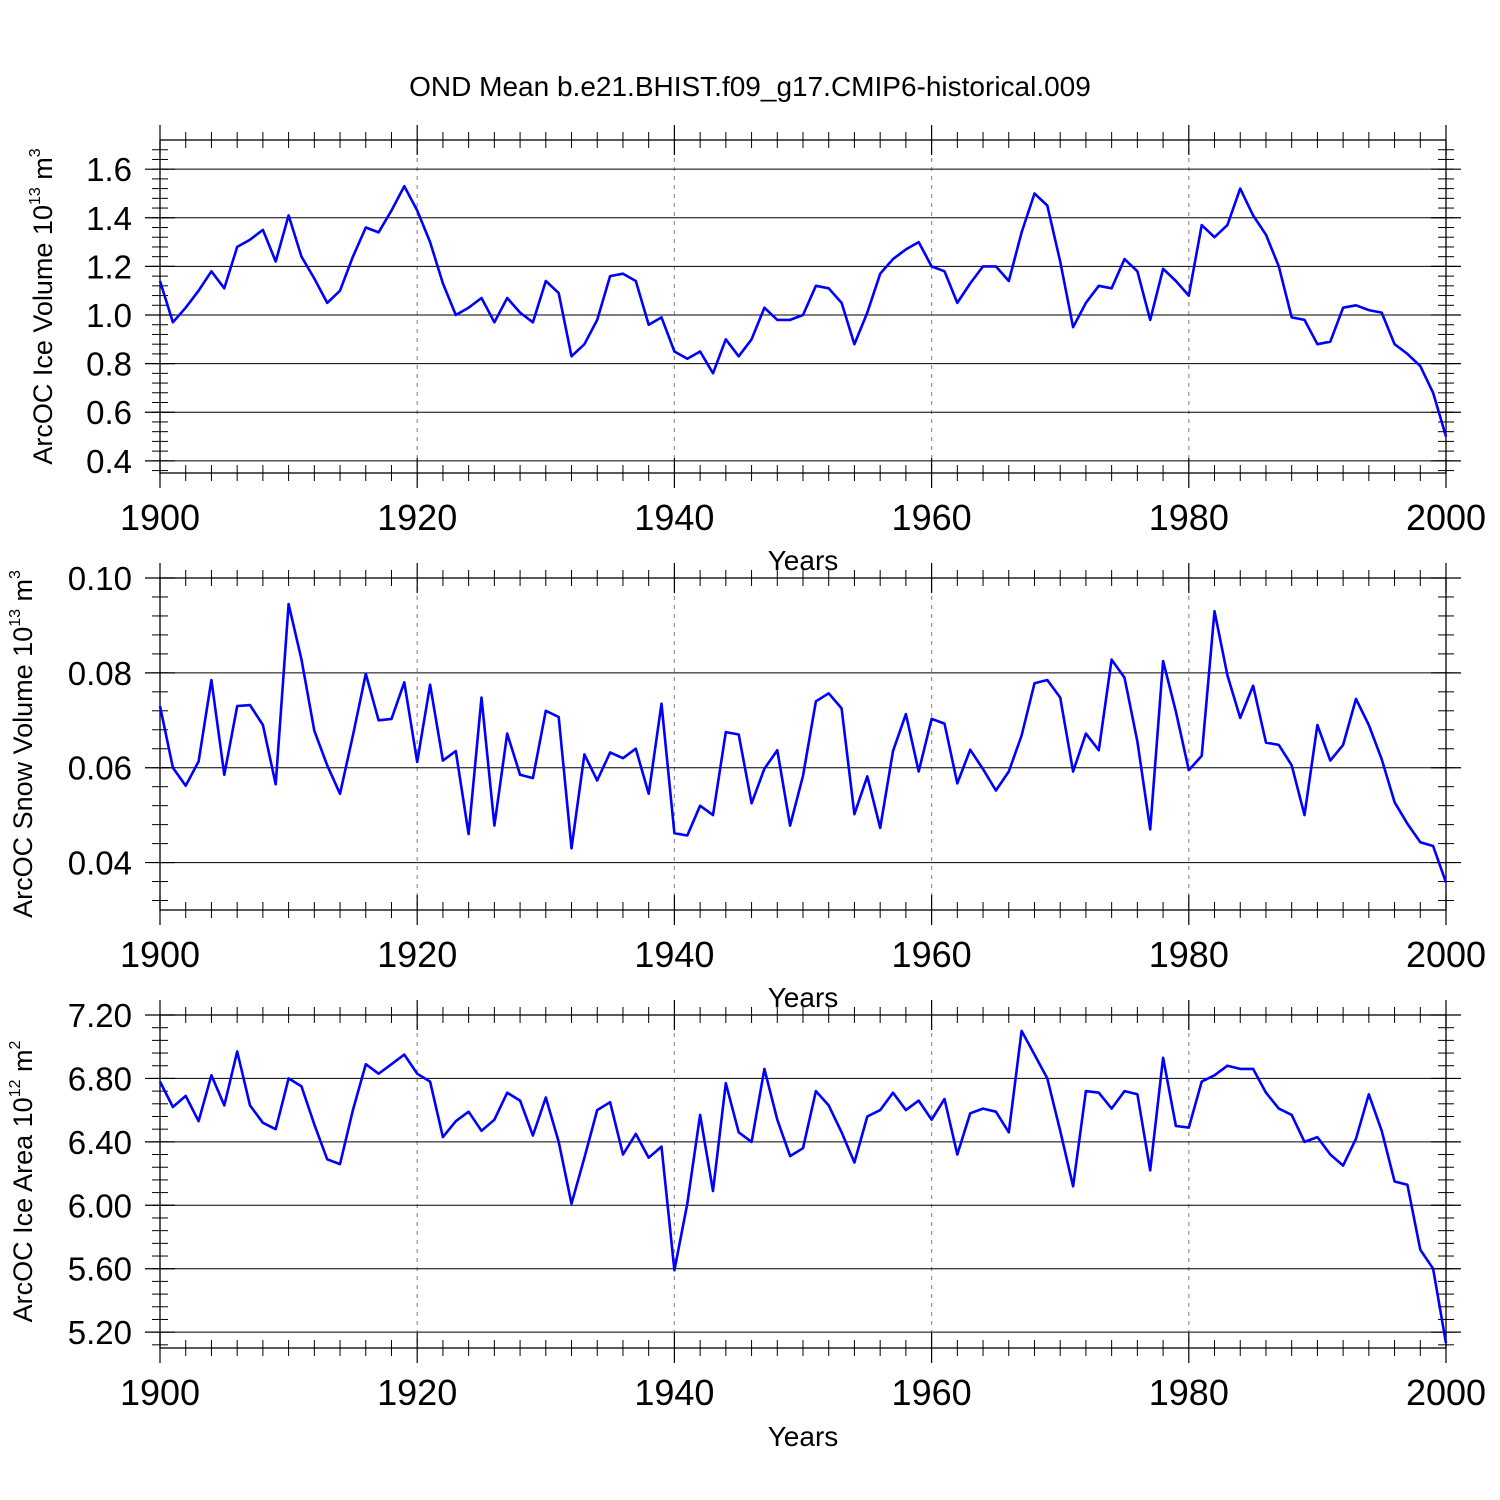 The width and height of the screenshot is (1500, 1500). I want to click on y-axis-label: ArcOC Snow Volume 1013 m3, so click(22, 744).